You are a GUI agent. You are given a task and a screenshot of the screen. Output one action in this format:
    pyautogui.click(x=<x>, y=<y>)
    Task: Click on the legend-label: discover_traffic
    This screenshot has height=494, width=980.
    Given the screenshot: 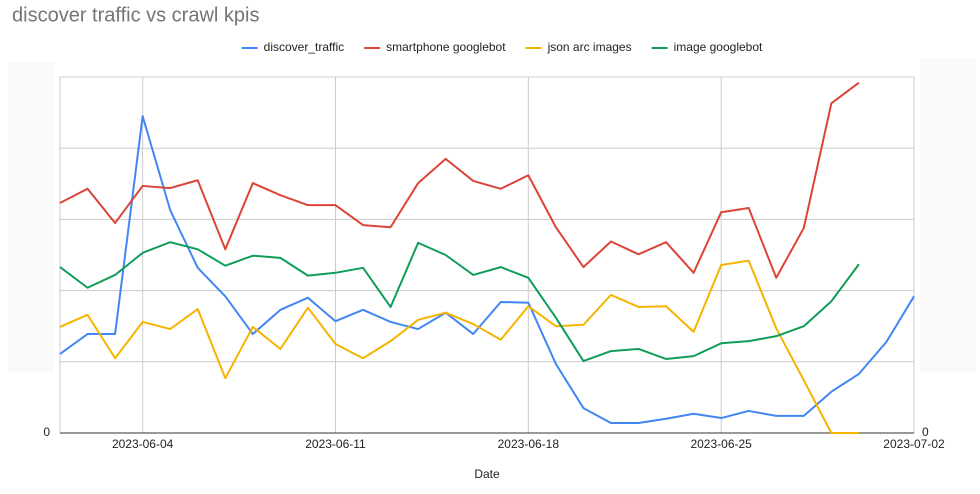 What is the action you would take?
    pyautogui.click(x=304, y=47)
    